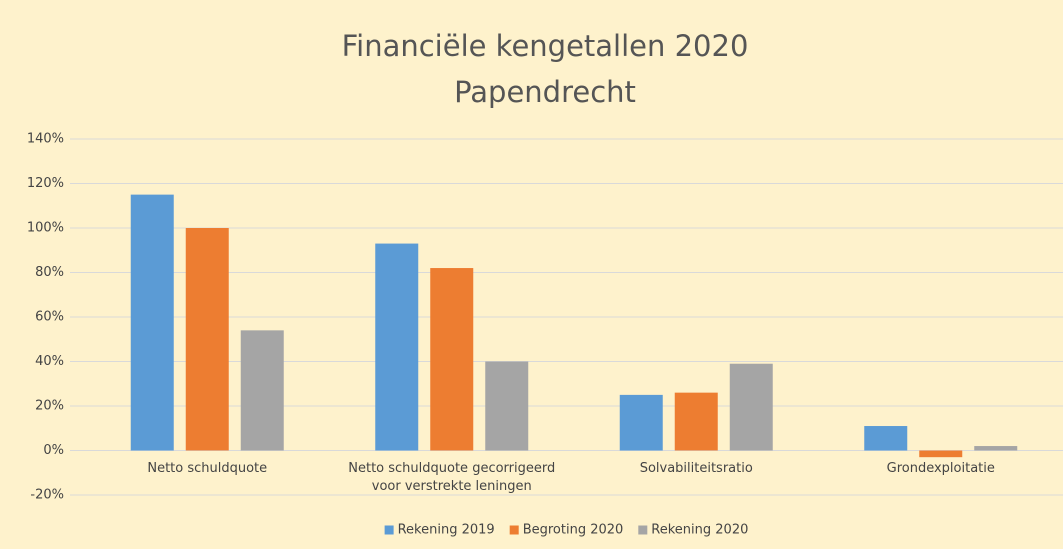 The image size is (1063, 549). What do you see at coordinates (573, 530) in the screenshot?
I see `legend-label: Begroting 2020` at bounding box center [573, 530].